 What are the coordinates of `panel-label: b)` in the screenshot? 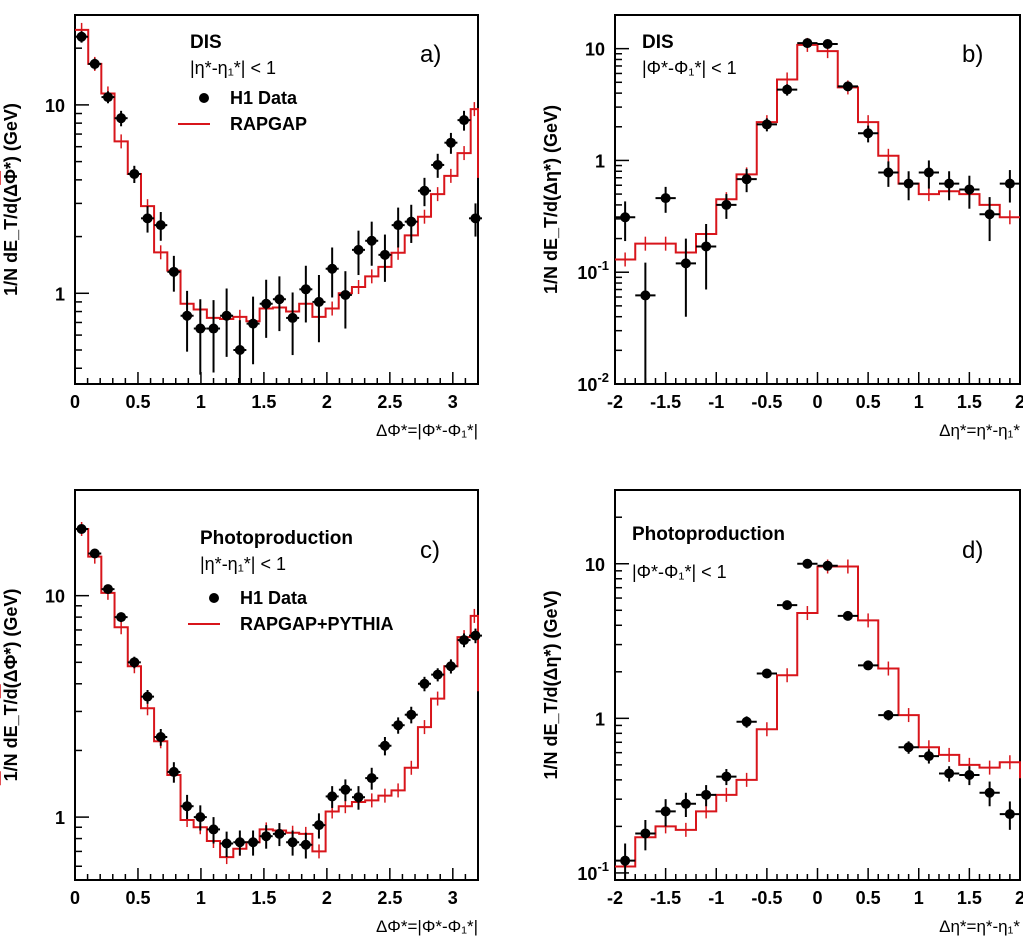 It's located at (972, 54).